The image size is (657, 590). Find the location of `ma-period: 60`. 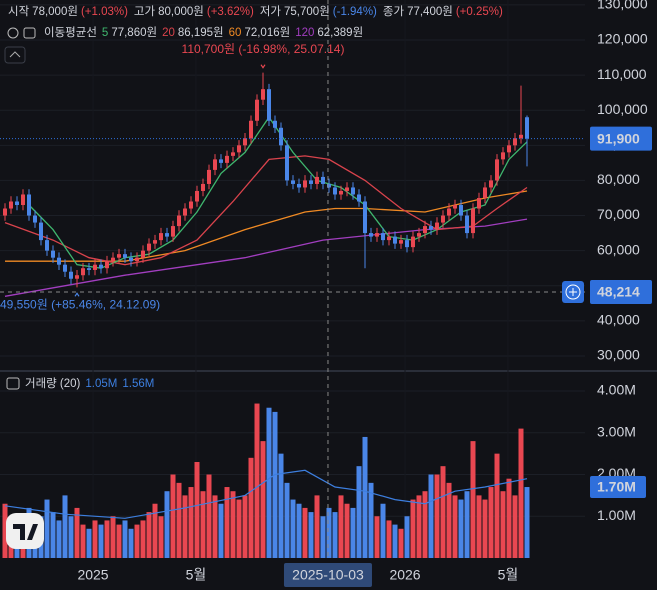

ma-period: 60 is located at coordinates (235, 33).